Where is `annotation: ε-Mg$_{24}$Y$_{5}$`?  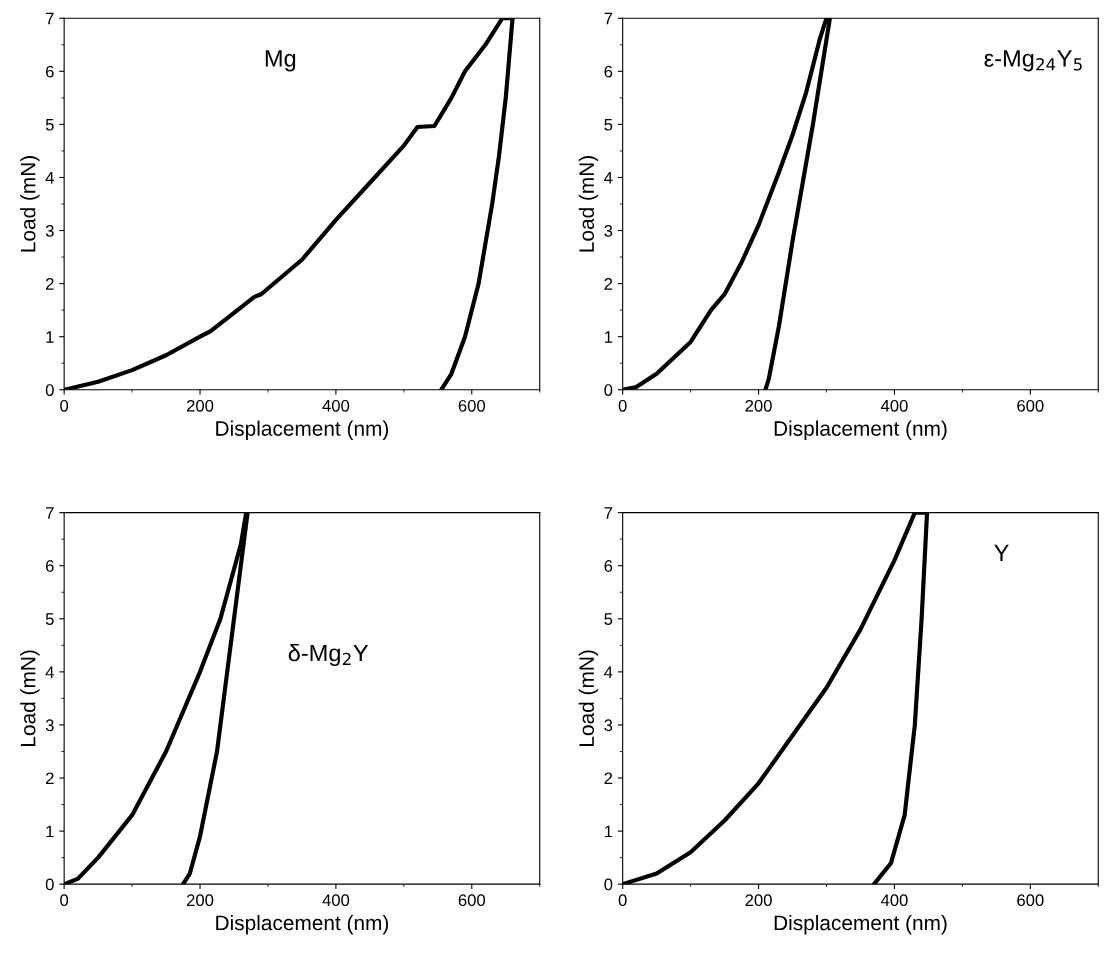
annotation: ε-Mg$_{24}$Y$_{5}$ is located at coordinates (1033, 61).